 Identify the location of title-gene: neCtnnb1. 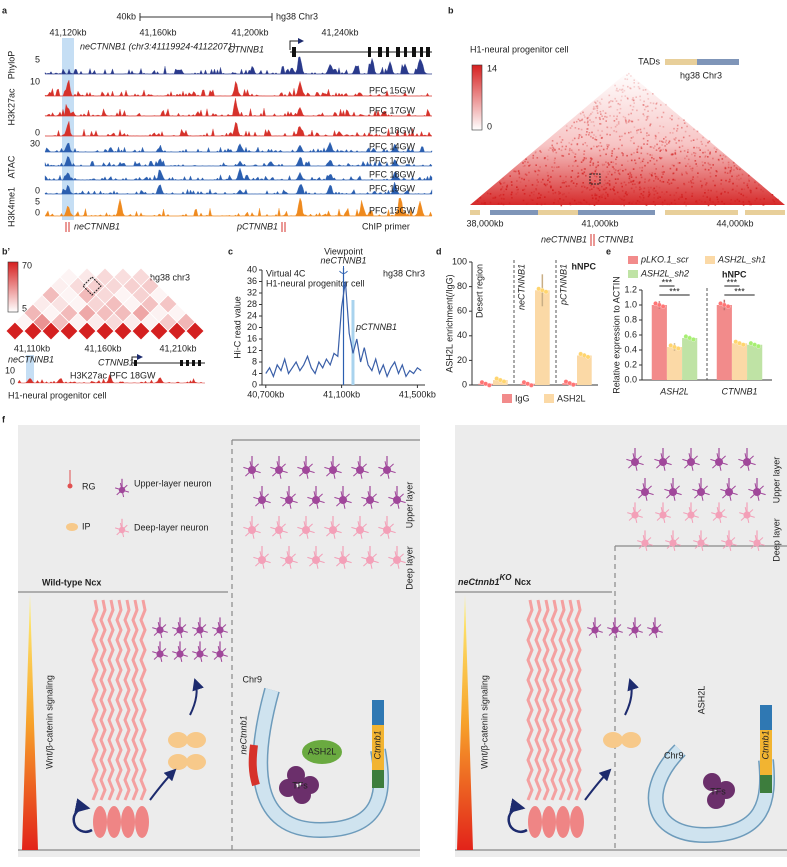
(479, 582).